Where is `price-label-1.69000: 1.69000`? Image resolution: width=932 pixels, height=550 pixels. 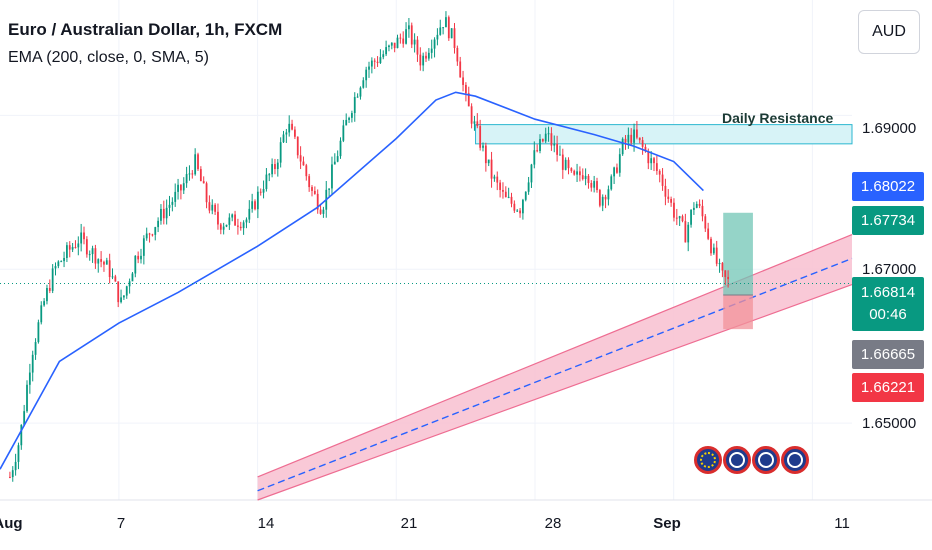 price-label-1.69000: 1.69000 is located at coordinates (889, 128).